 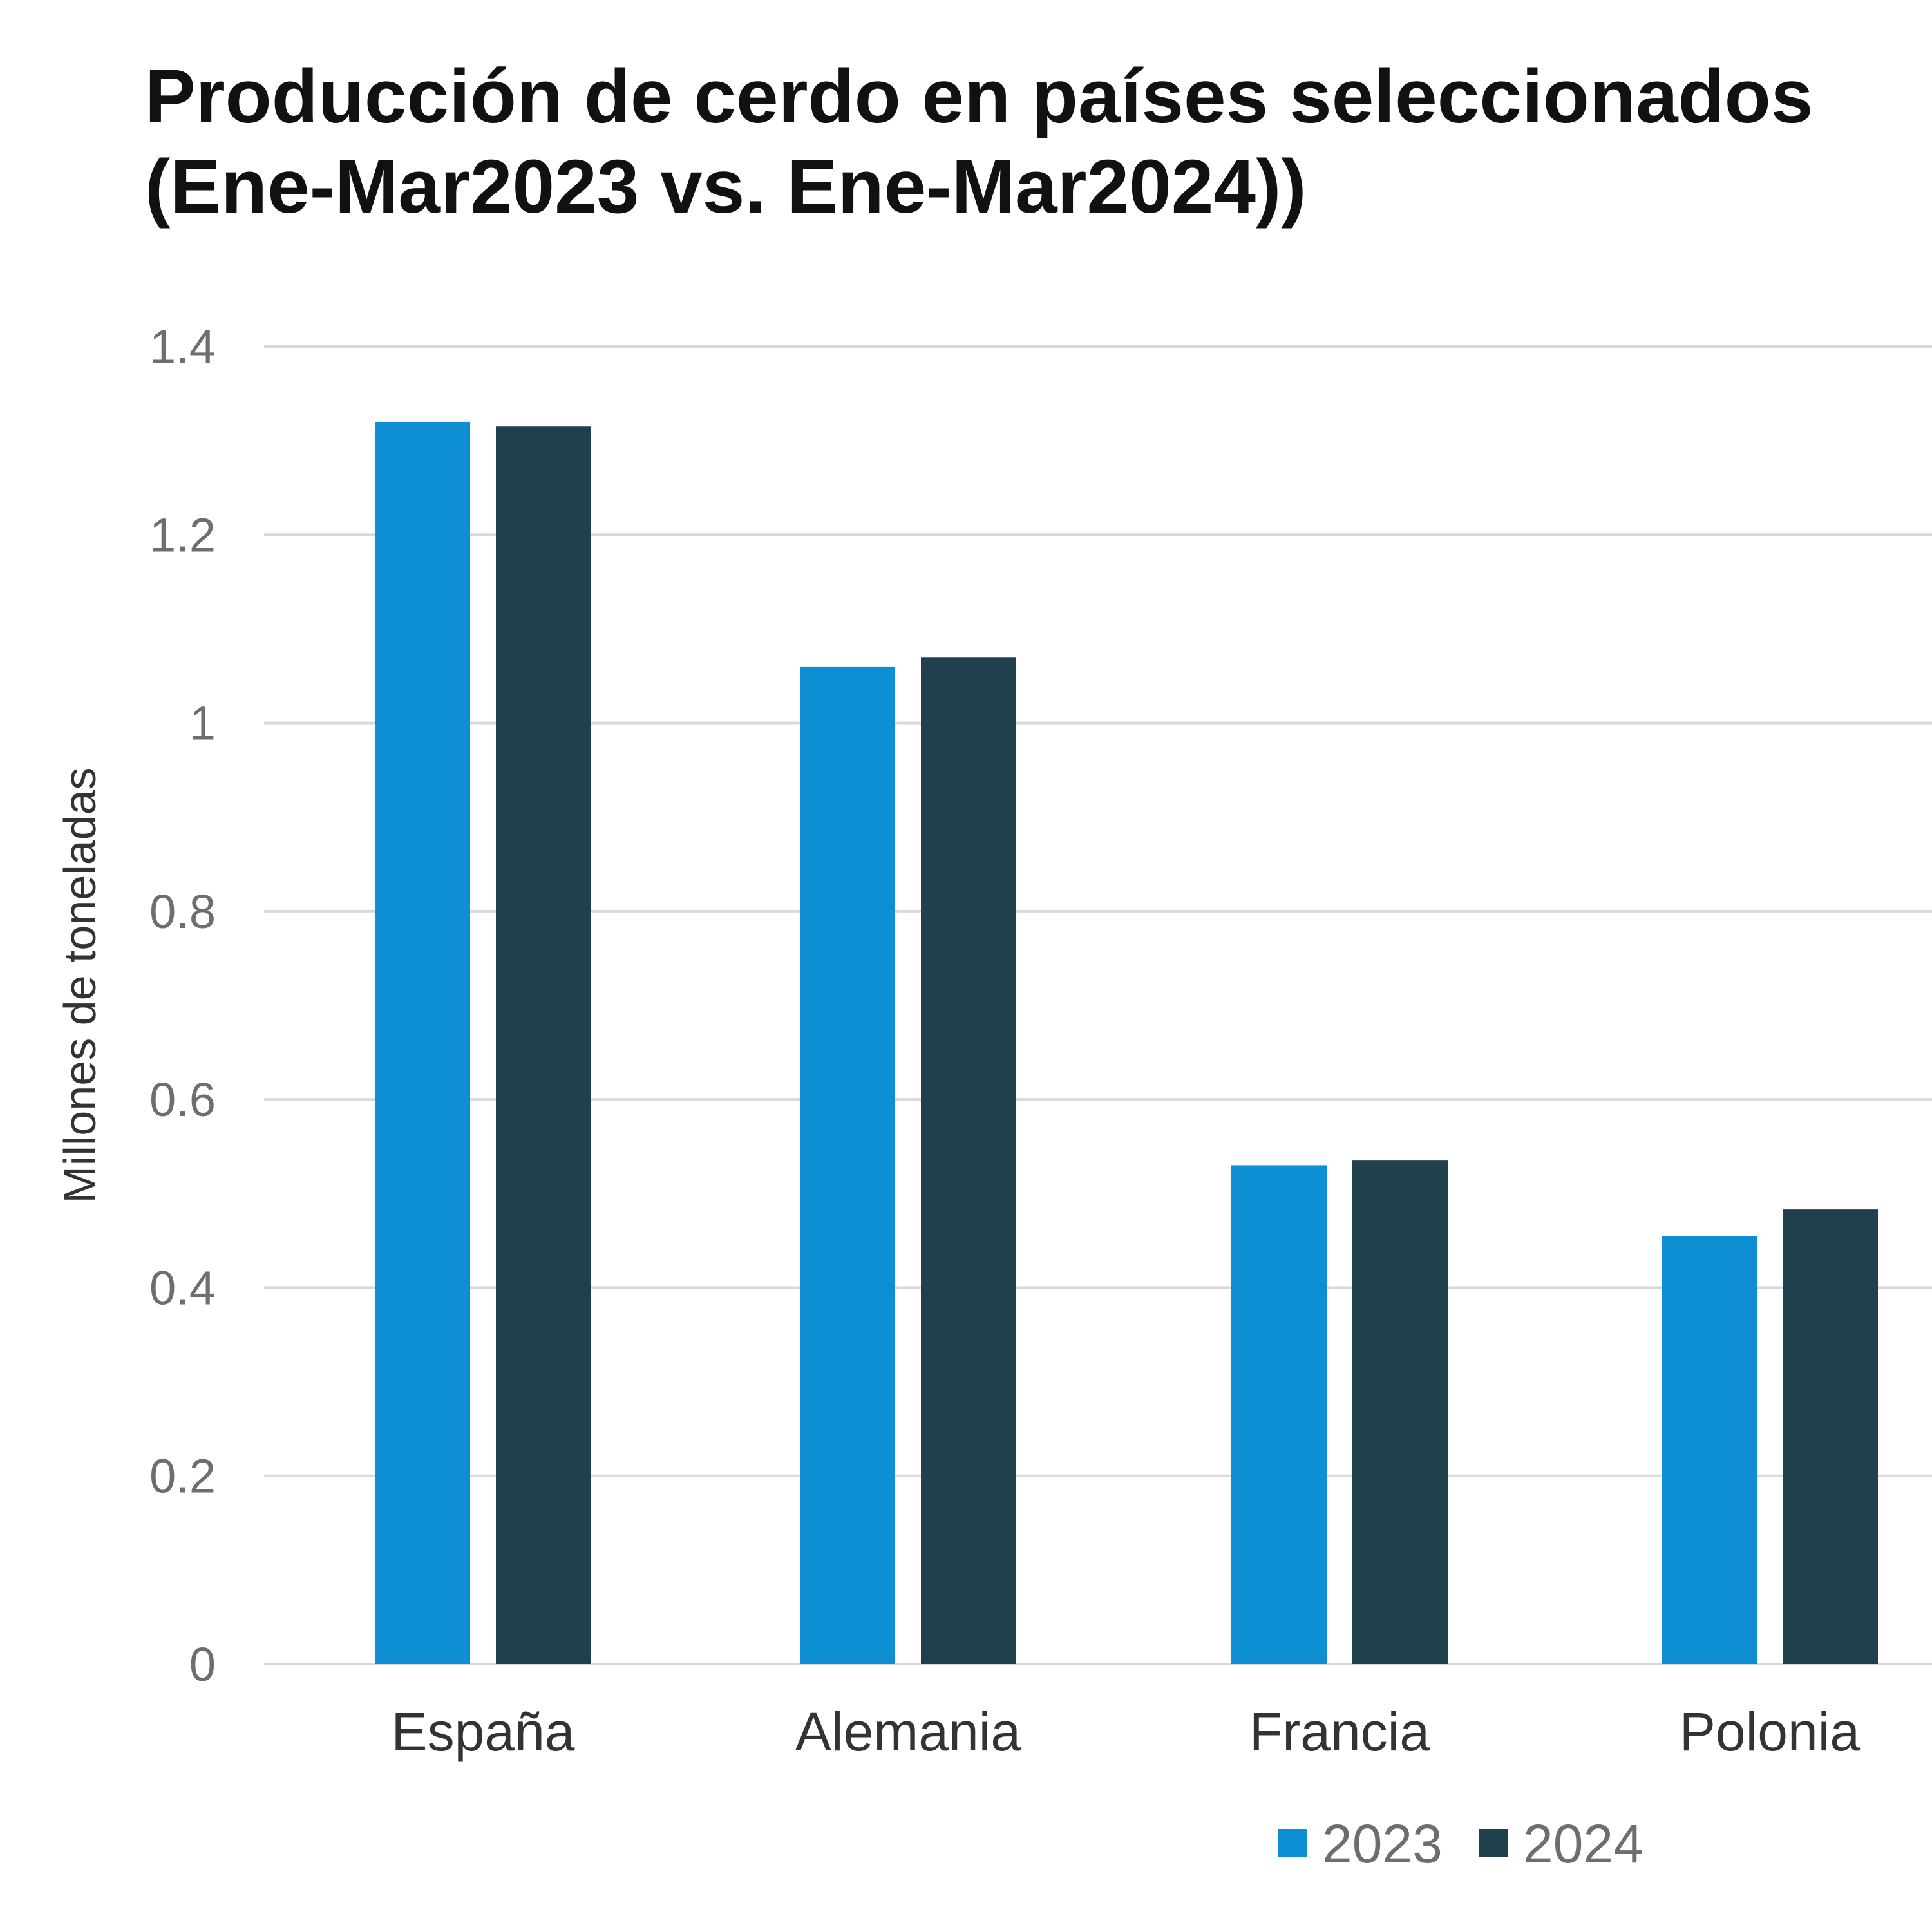 What do you see at coordinates (183, 911) in the screenshot?
I see `y-tick-label: 0.8` at bounding box center [183, 911].